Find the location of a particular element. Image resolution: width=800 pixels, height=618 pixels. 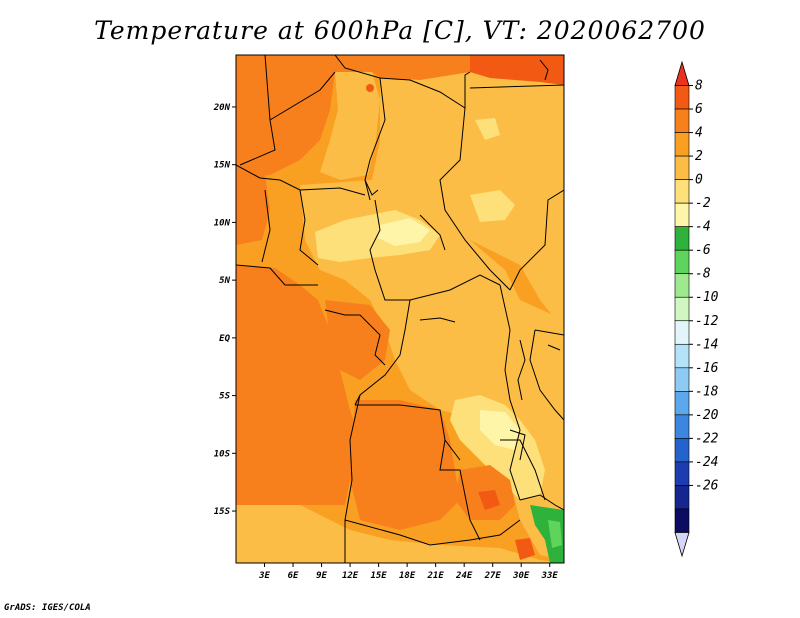

y-tick-label: 5S is located at coordinates (224, 397).